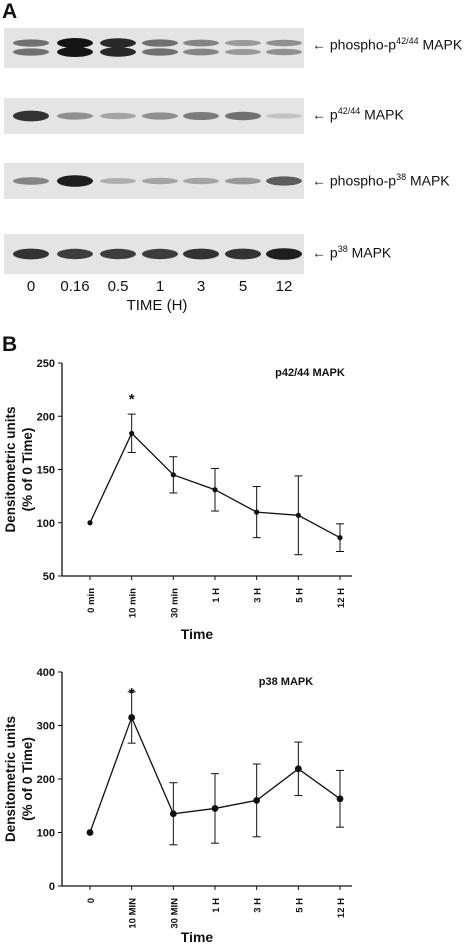 The image size is (474, 949). I want to click on x-tick-label: 30 MIN, so click(174, 913).